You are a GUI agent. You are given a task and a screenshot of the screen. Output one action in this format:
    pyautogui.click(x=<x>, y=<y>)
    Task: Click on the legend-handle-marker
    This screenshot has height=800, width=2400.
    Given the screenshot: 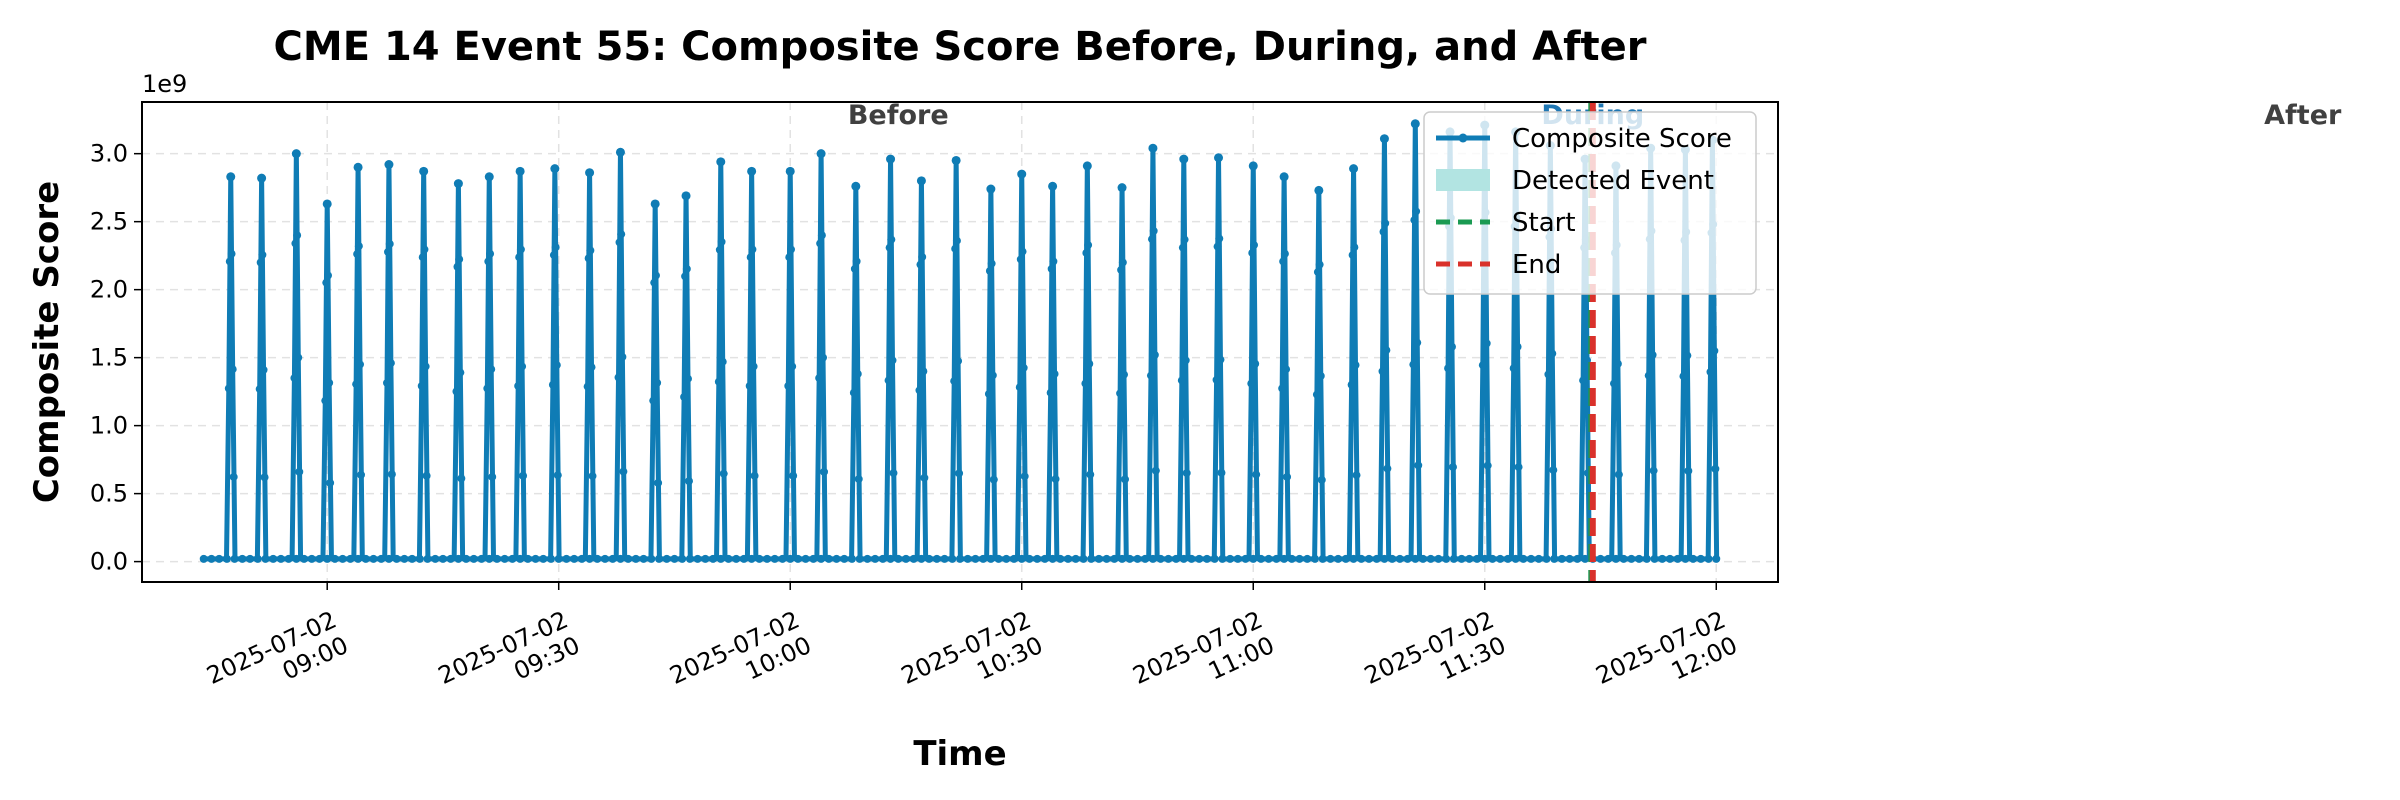 What is the action you would take?
    pyautogui.click(x=1463, y=138)
    